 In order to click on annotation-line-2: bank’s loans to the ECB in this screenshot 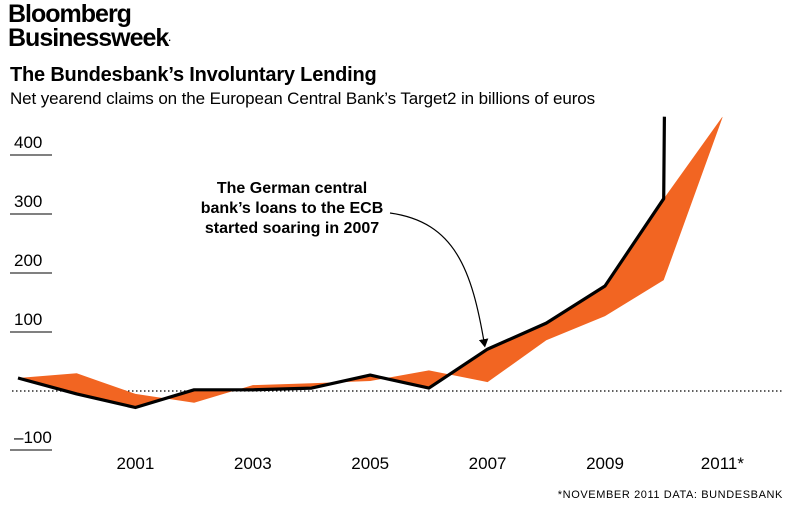, I will do `click(292, 208)`.